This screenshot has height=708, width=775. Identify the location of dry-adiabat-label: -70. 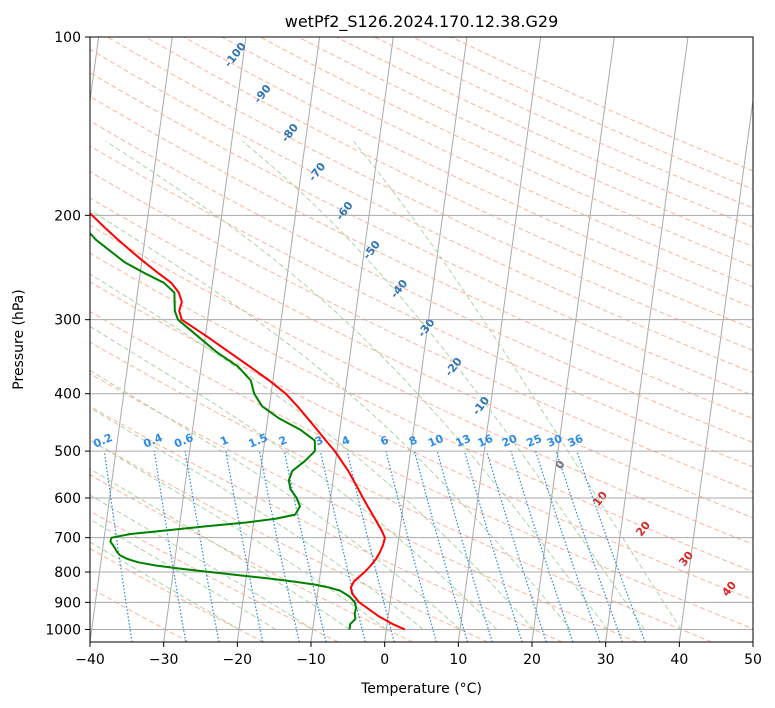
(317, 172).